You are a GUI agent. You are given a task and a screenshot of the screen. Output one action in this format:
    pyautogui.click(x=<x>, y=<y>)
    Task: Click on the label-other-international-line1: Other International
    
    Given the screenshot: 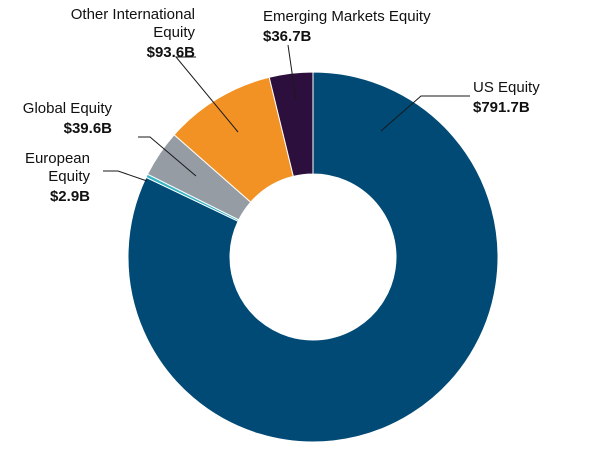 What is the action you would take?
    pyautogui.click(x=133, y=14)
    